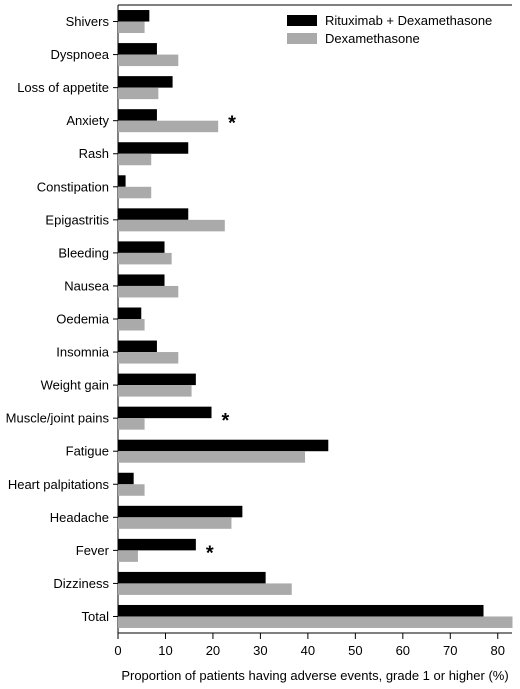 Image resolution: width=520 pixels, height=689 pixels. I want to click on category-label-fatigue: Fatigue, so click(87, 451).